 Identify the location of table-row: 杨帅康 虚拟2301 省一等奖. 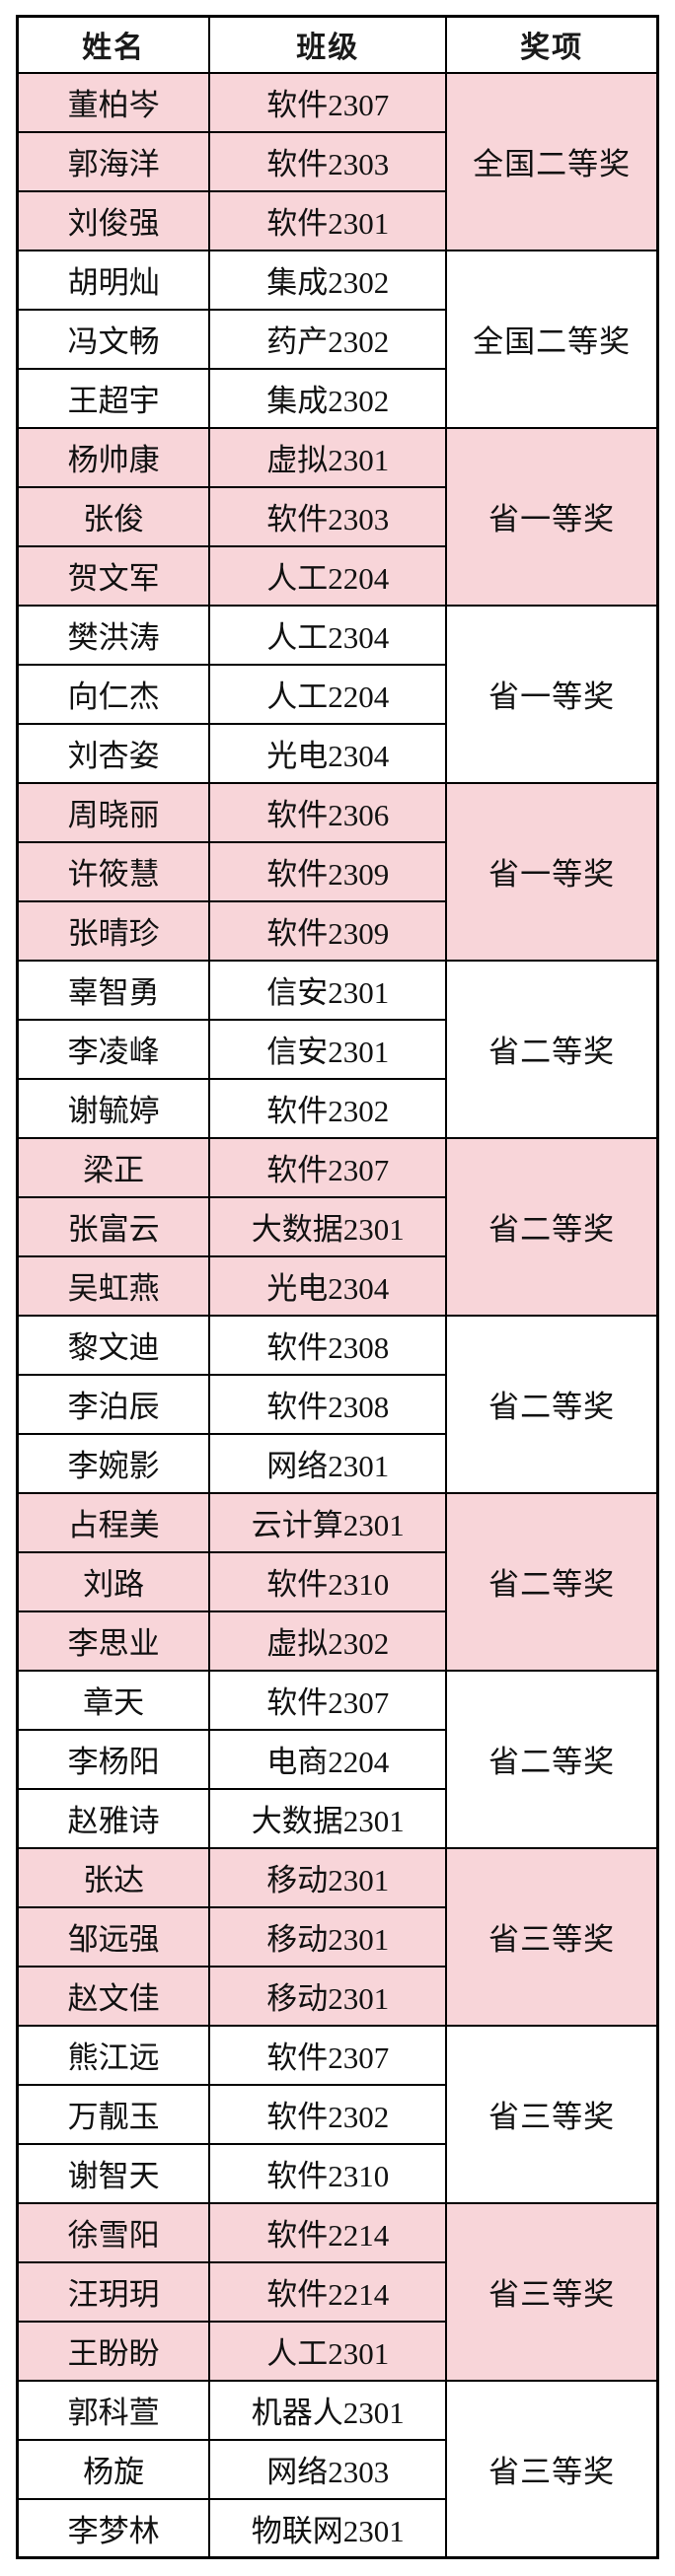
(338, 516).